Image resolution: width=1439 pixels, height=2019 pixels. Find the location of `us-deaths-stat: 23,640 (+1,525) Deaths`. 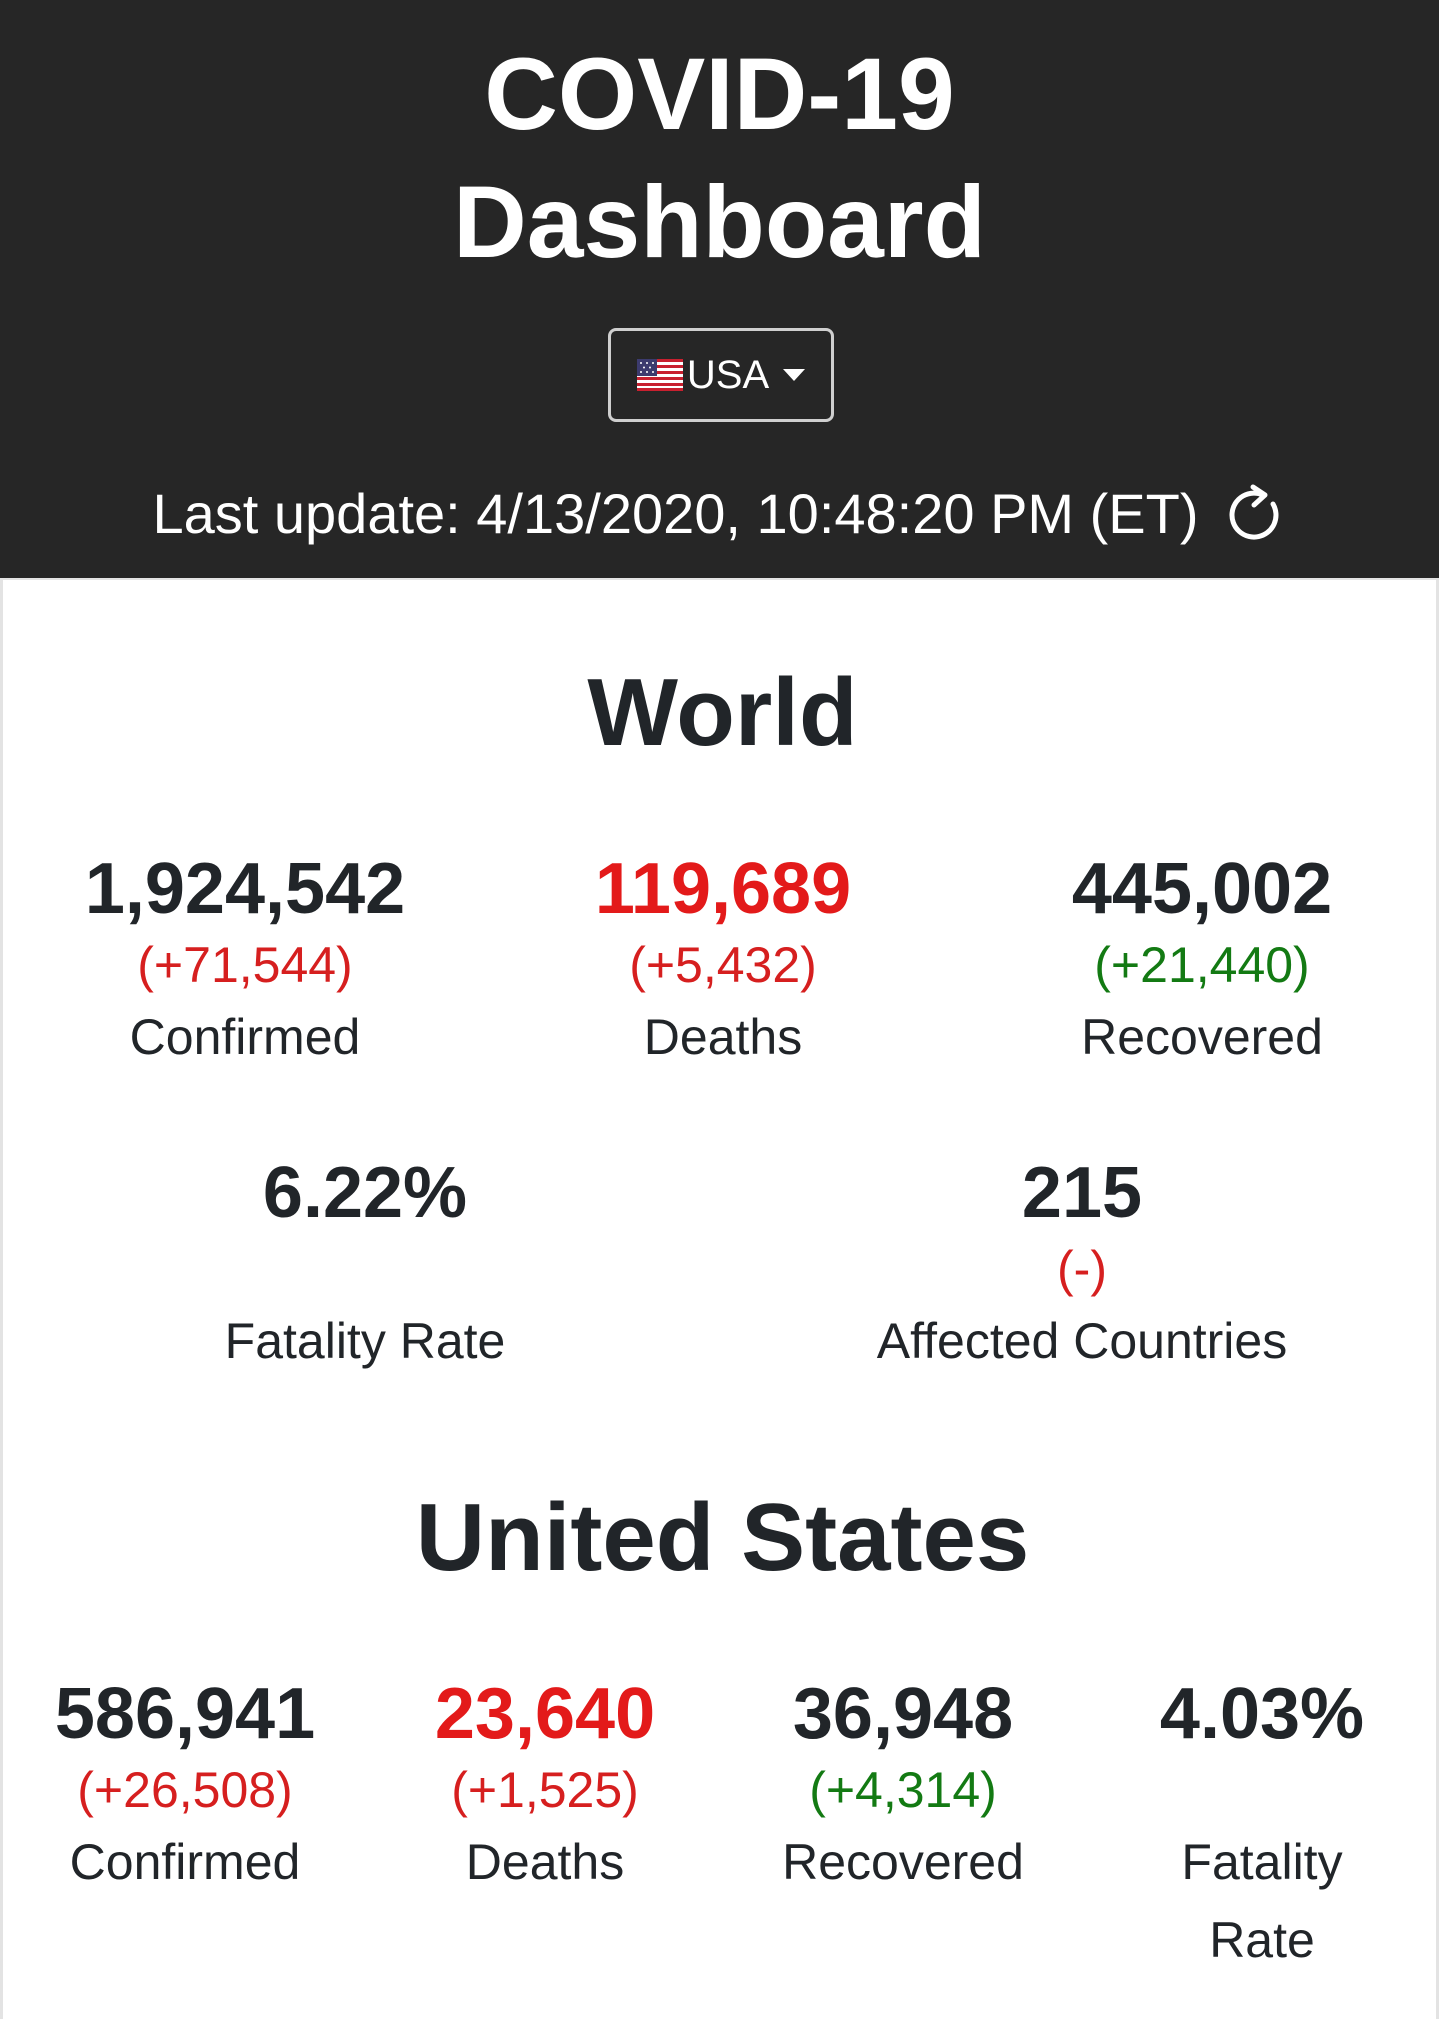

us-deaths-stat: 23,640 (+1,525) Deaths is located at coordinates (545, 1786).